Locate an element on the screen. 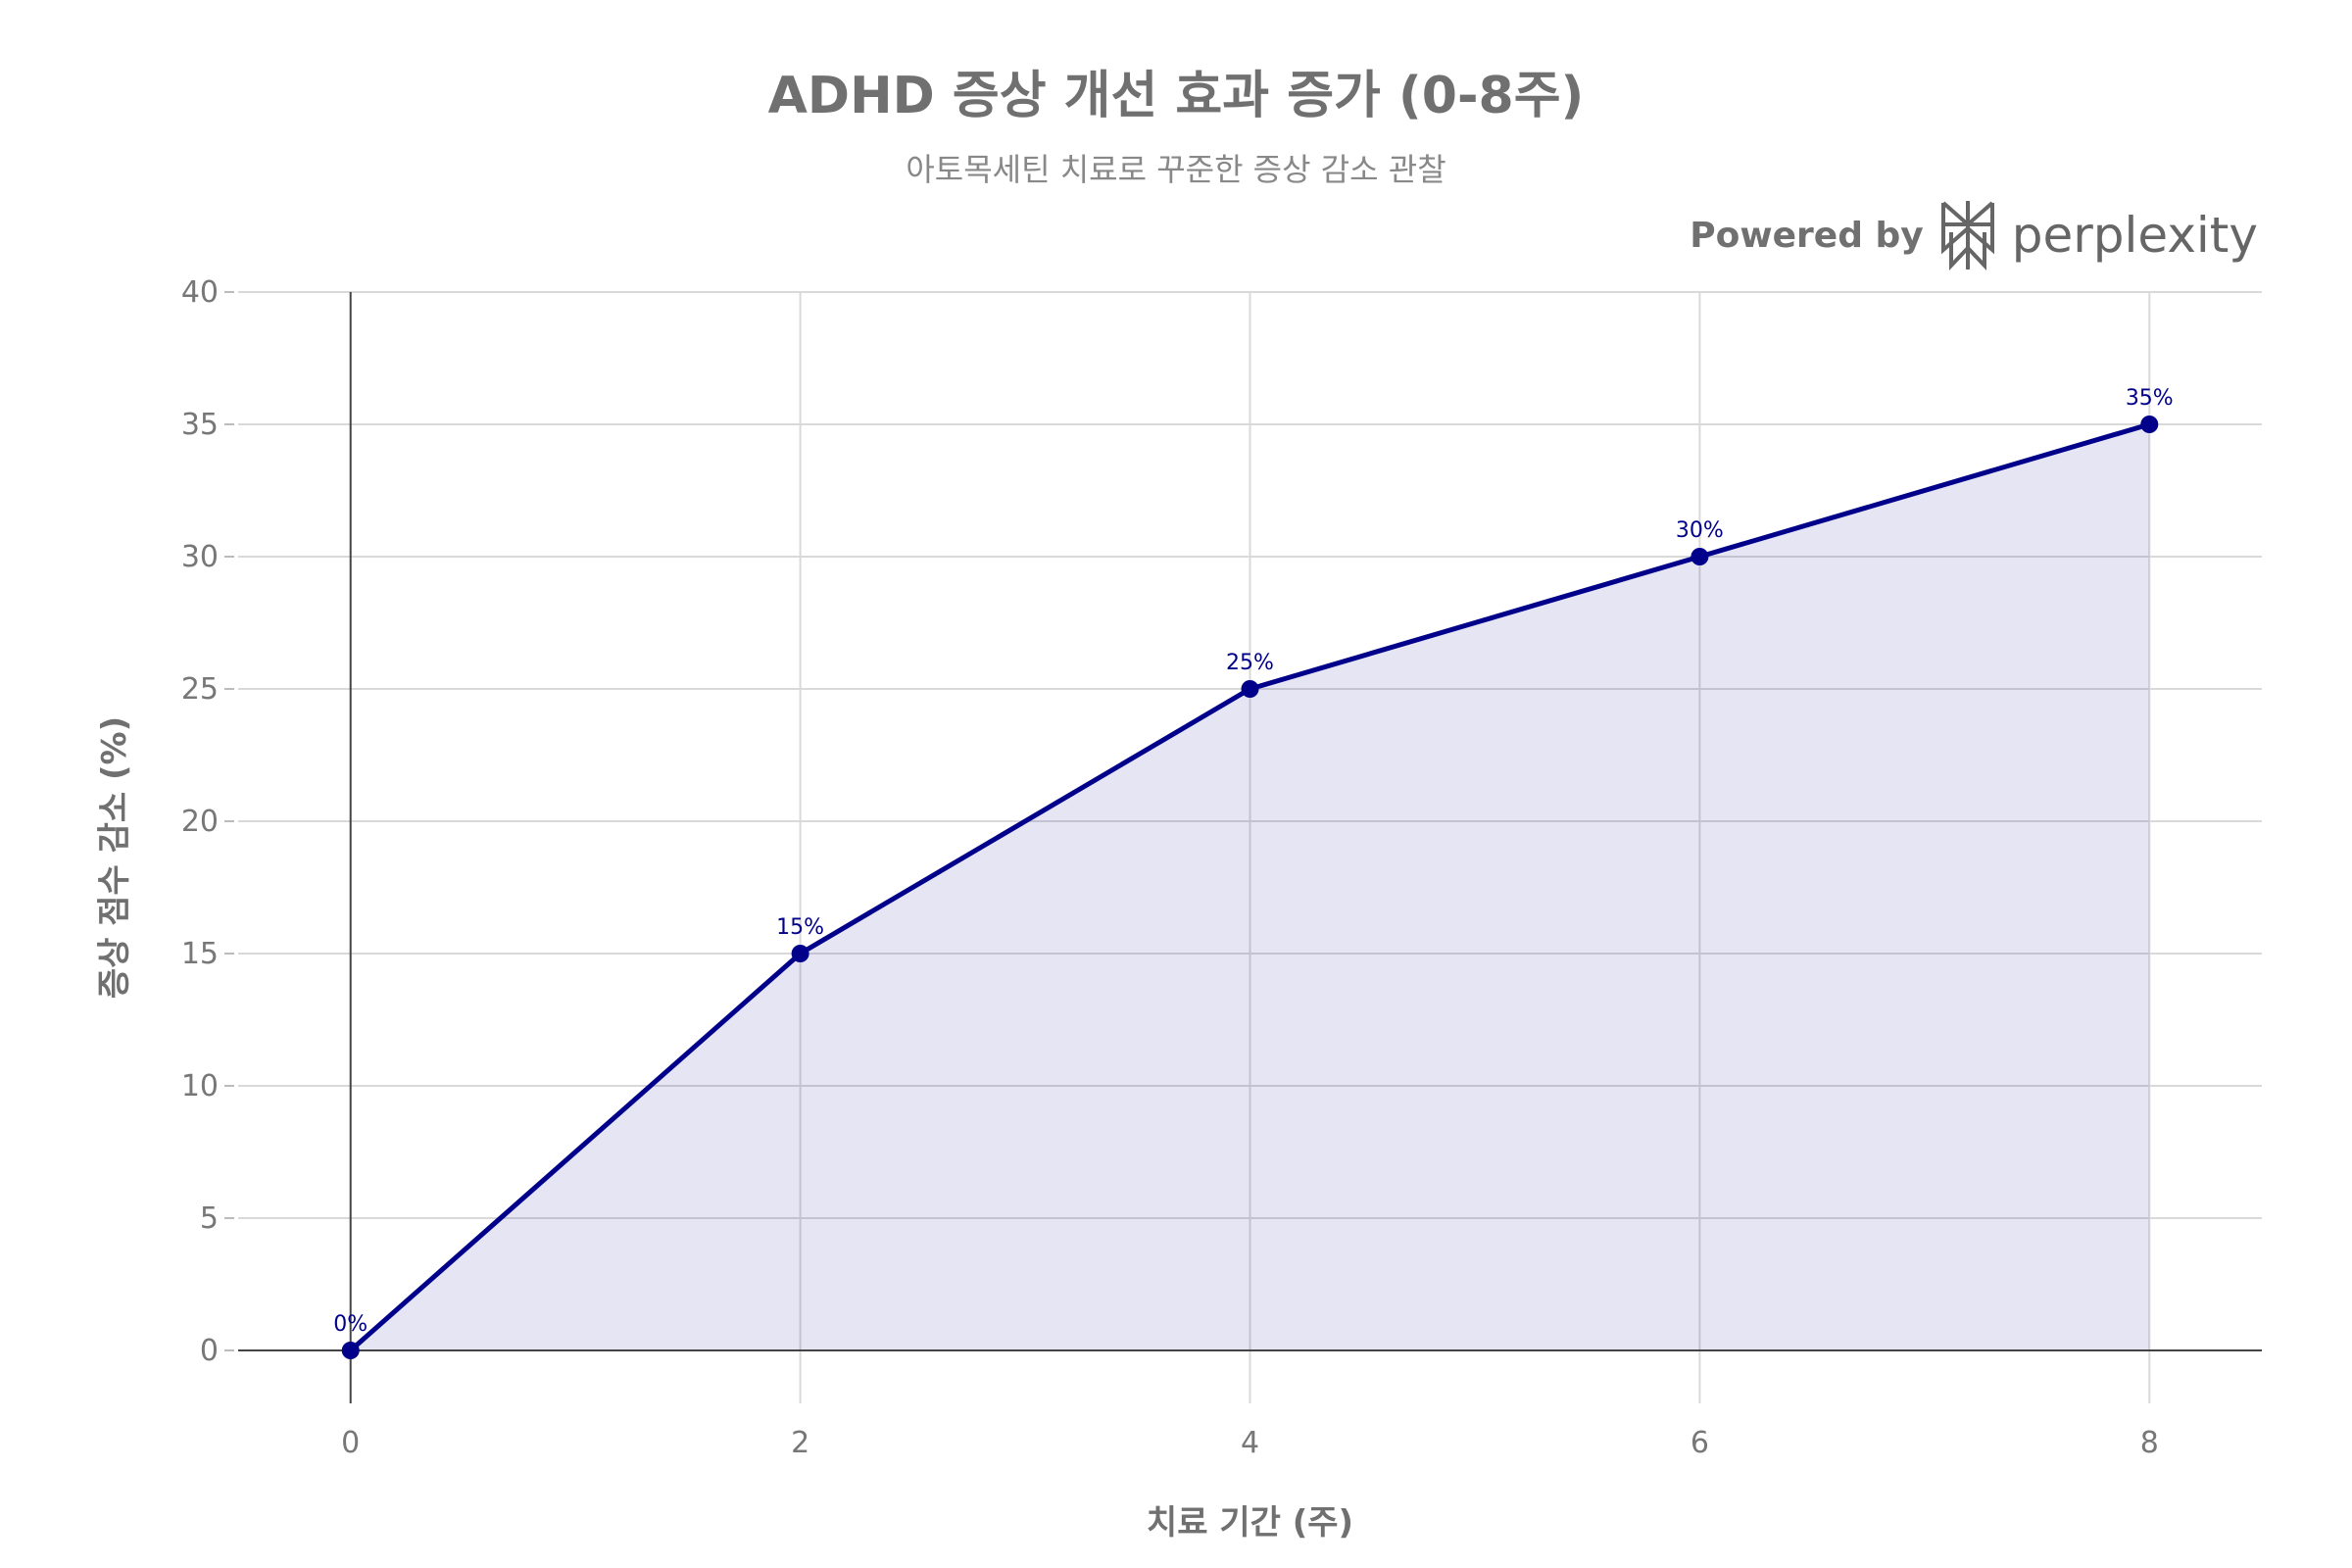 Image resolution: width=2352 pixels, height=1568 pixels. y-axis-title: 증상 점수 감소 (%) is located at coordinates (114, 857).